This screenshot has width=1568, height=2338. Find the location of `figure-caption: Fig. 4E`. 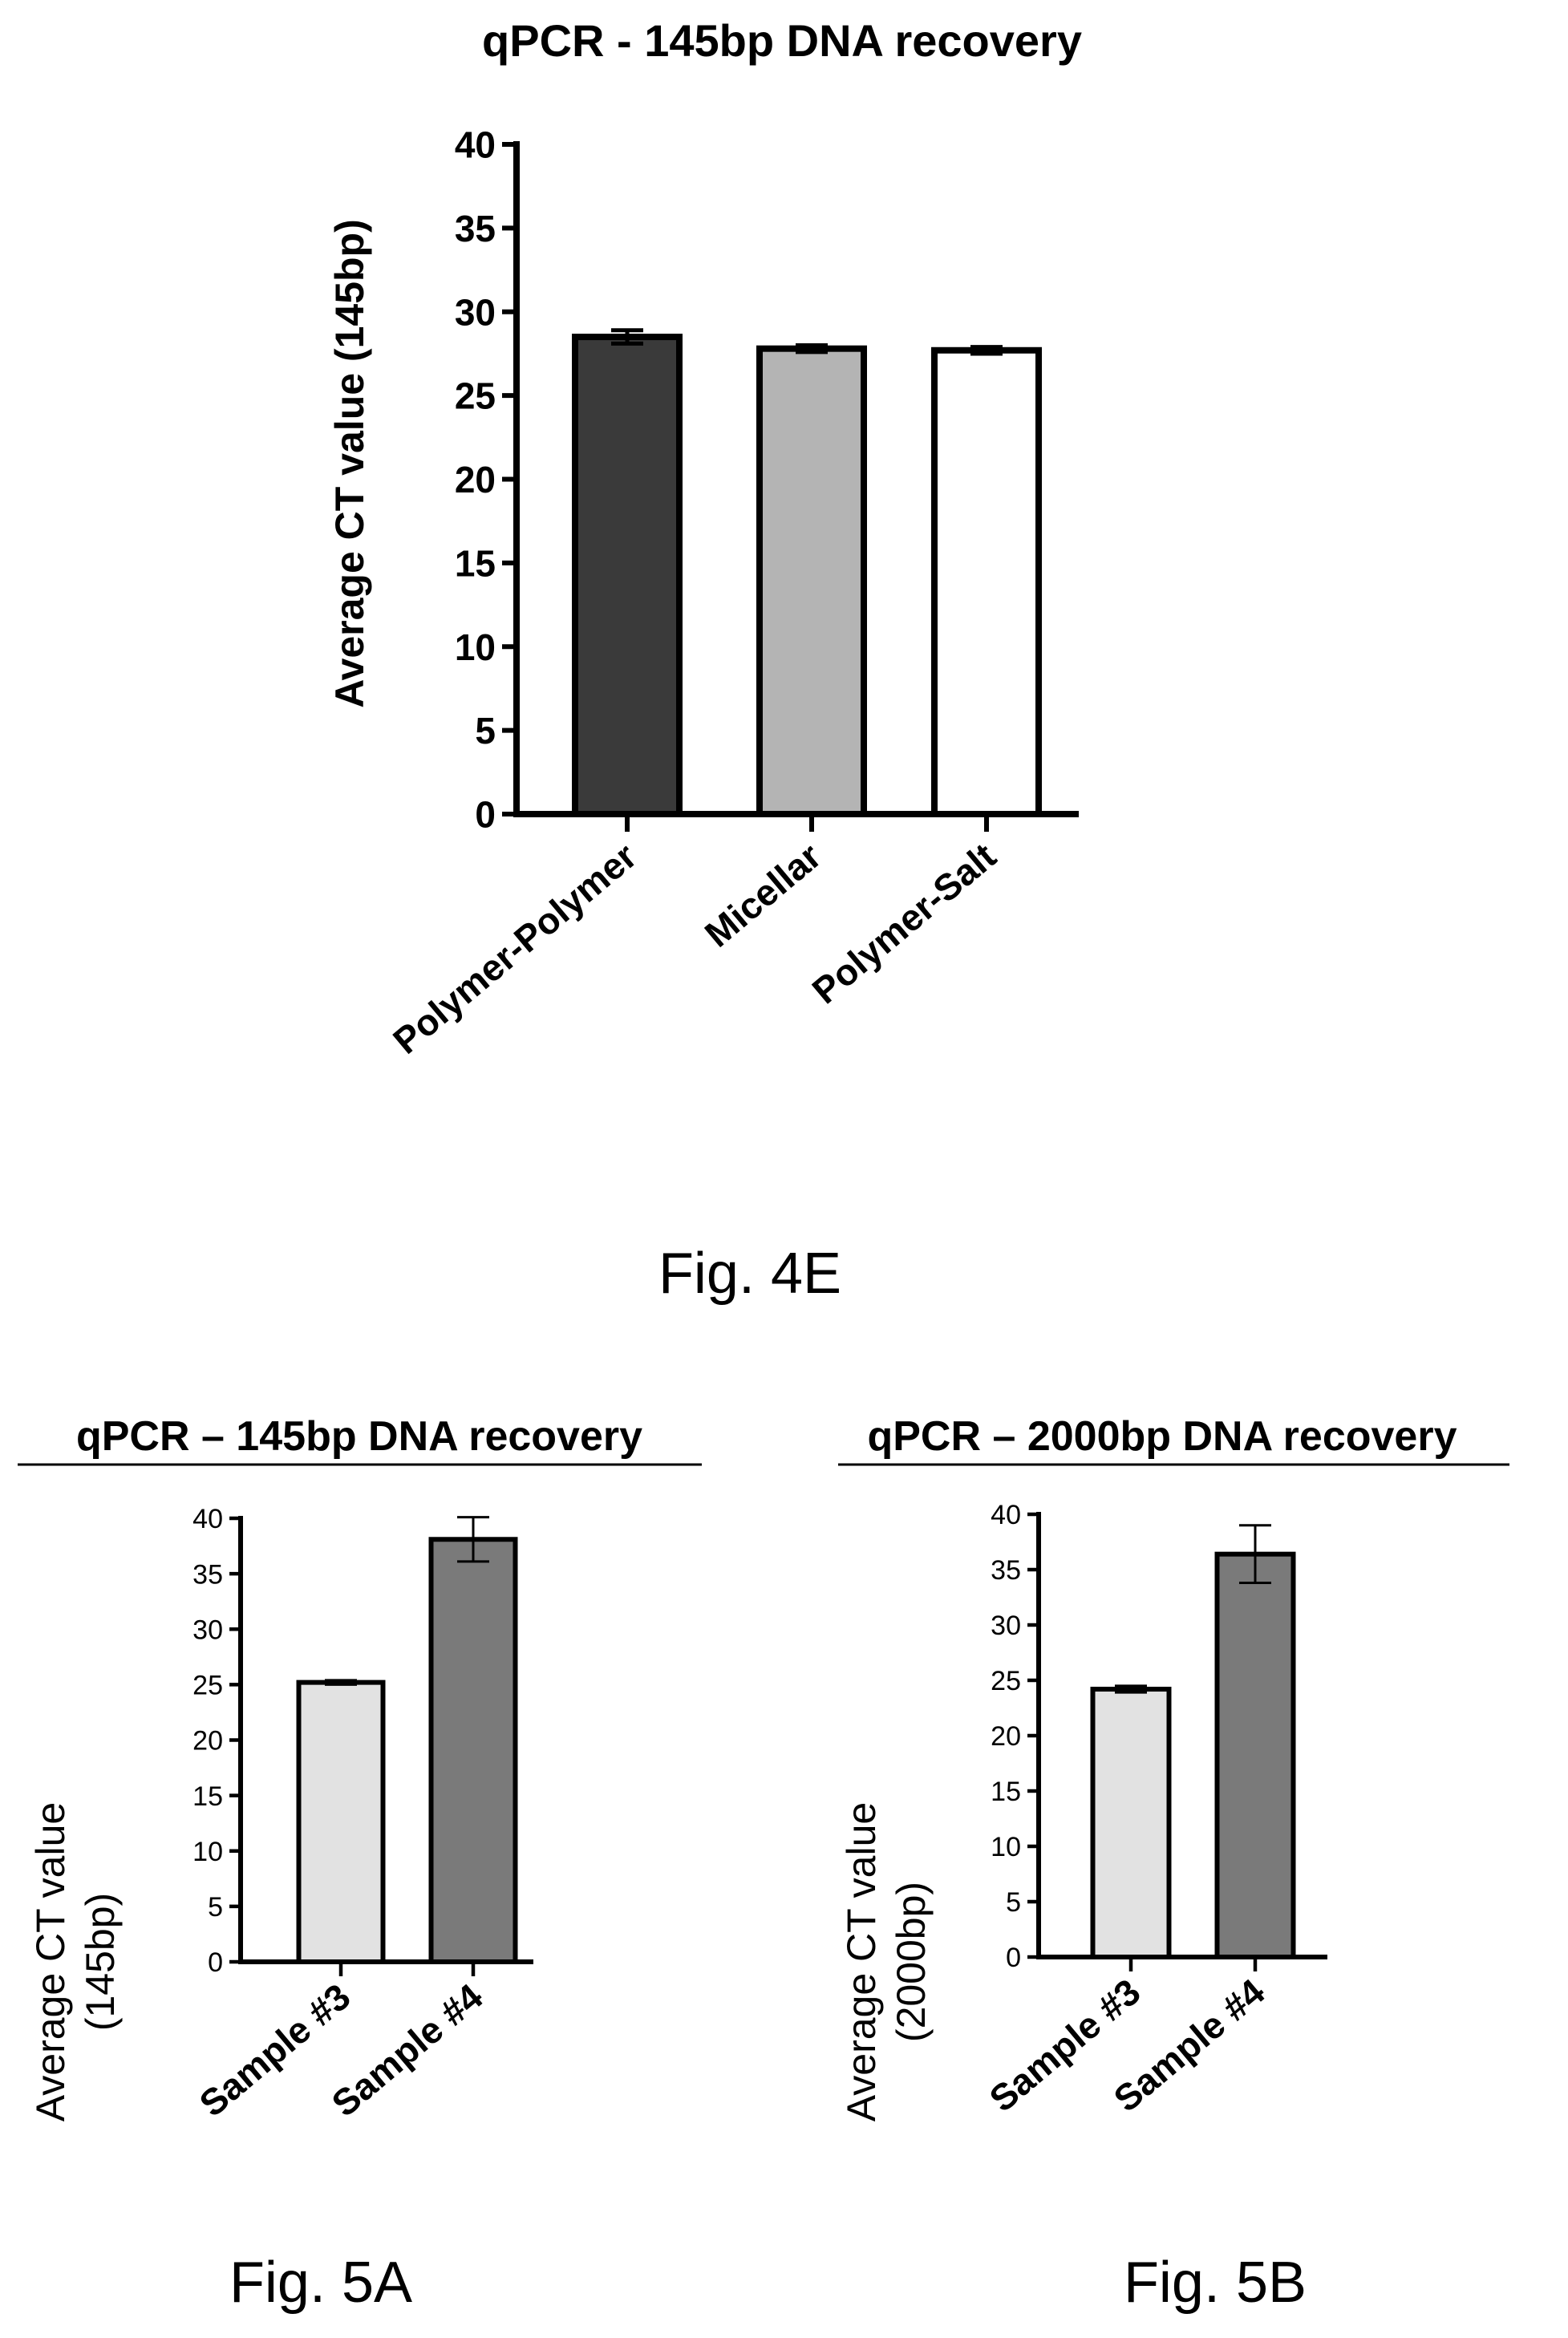

figure-caption: Fig. 4E is located at coordinates (749, 1274).